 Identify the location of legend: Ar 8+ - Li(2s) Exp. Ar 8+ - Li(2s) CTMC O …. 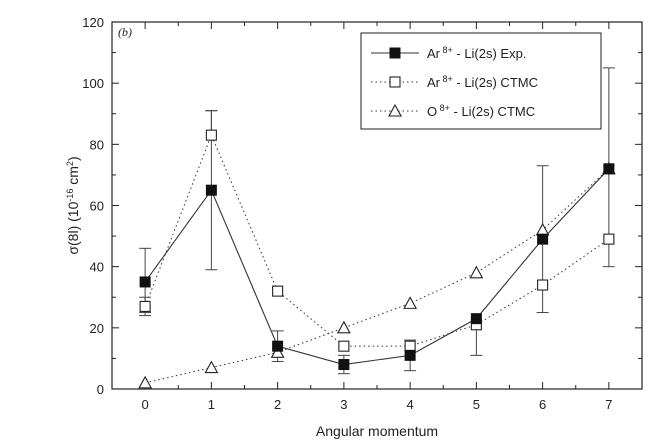
(481, 81).